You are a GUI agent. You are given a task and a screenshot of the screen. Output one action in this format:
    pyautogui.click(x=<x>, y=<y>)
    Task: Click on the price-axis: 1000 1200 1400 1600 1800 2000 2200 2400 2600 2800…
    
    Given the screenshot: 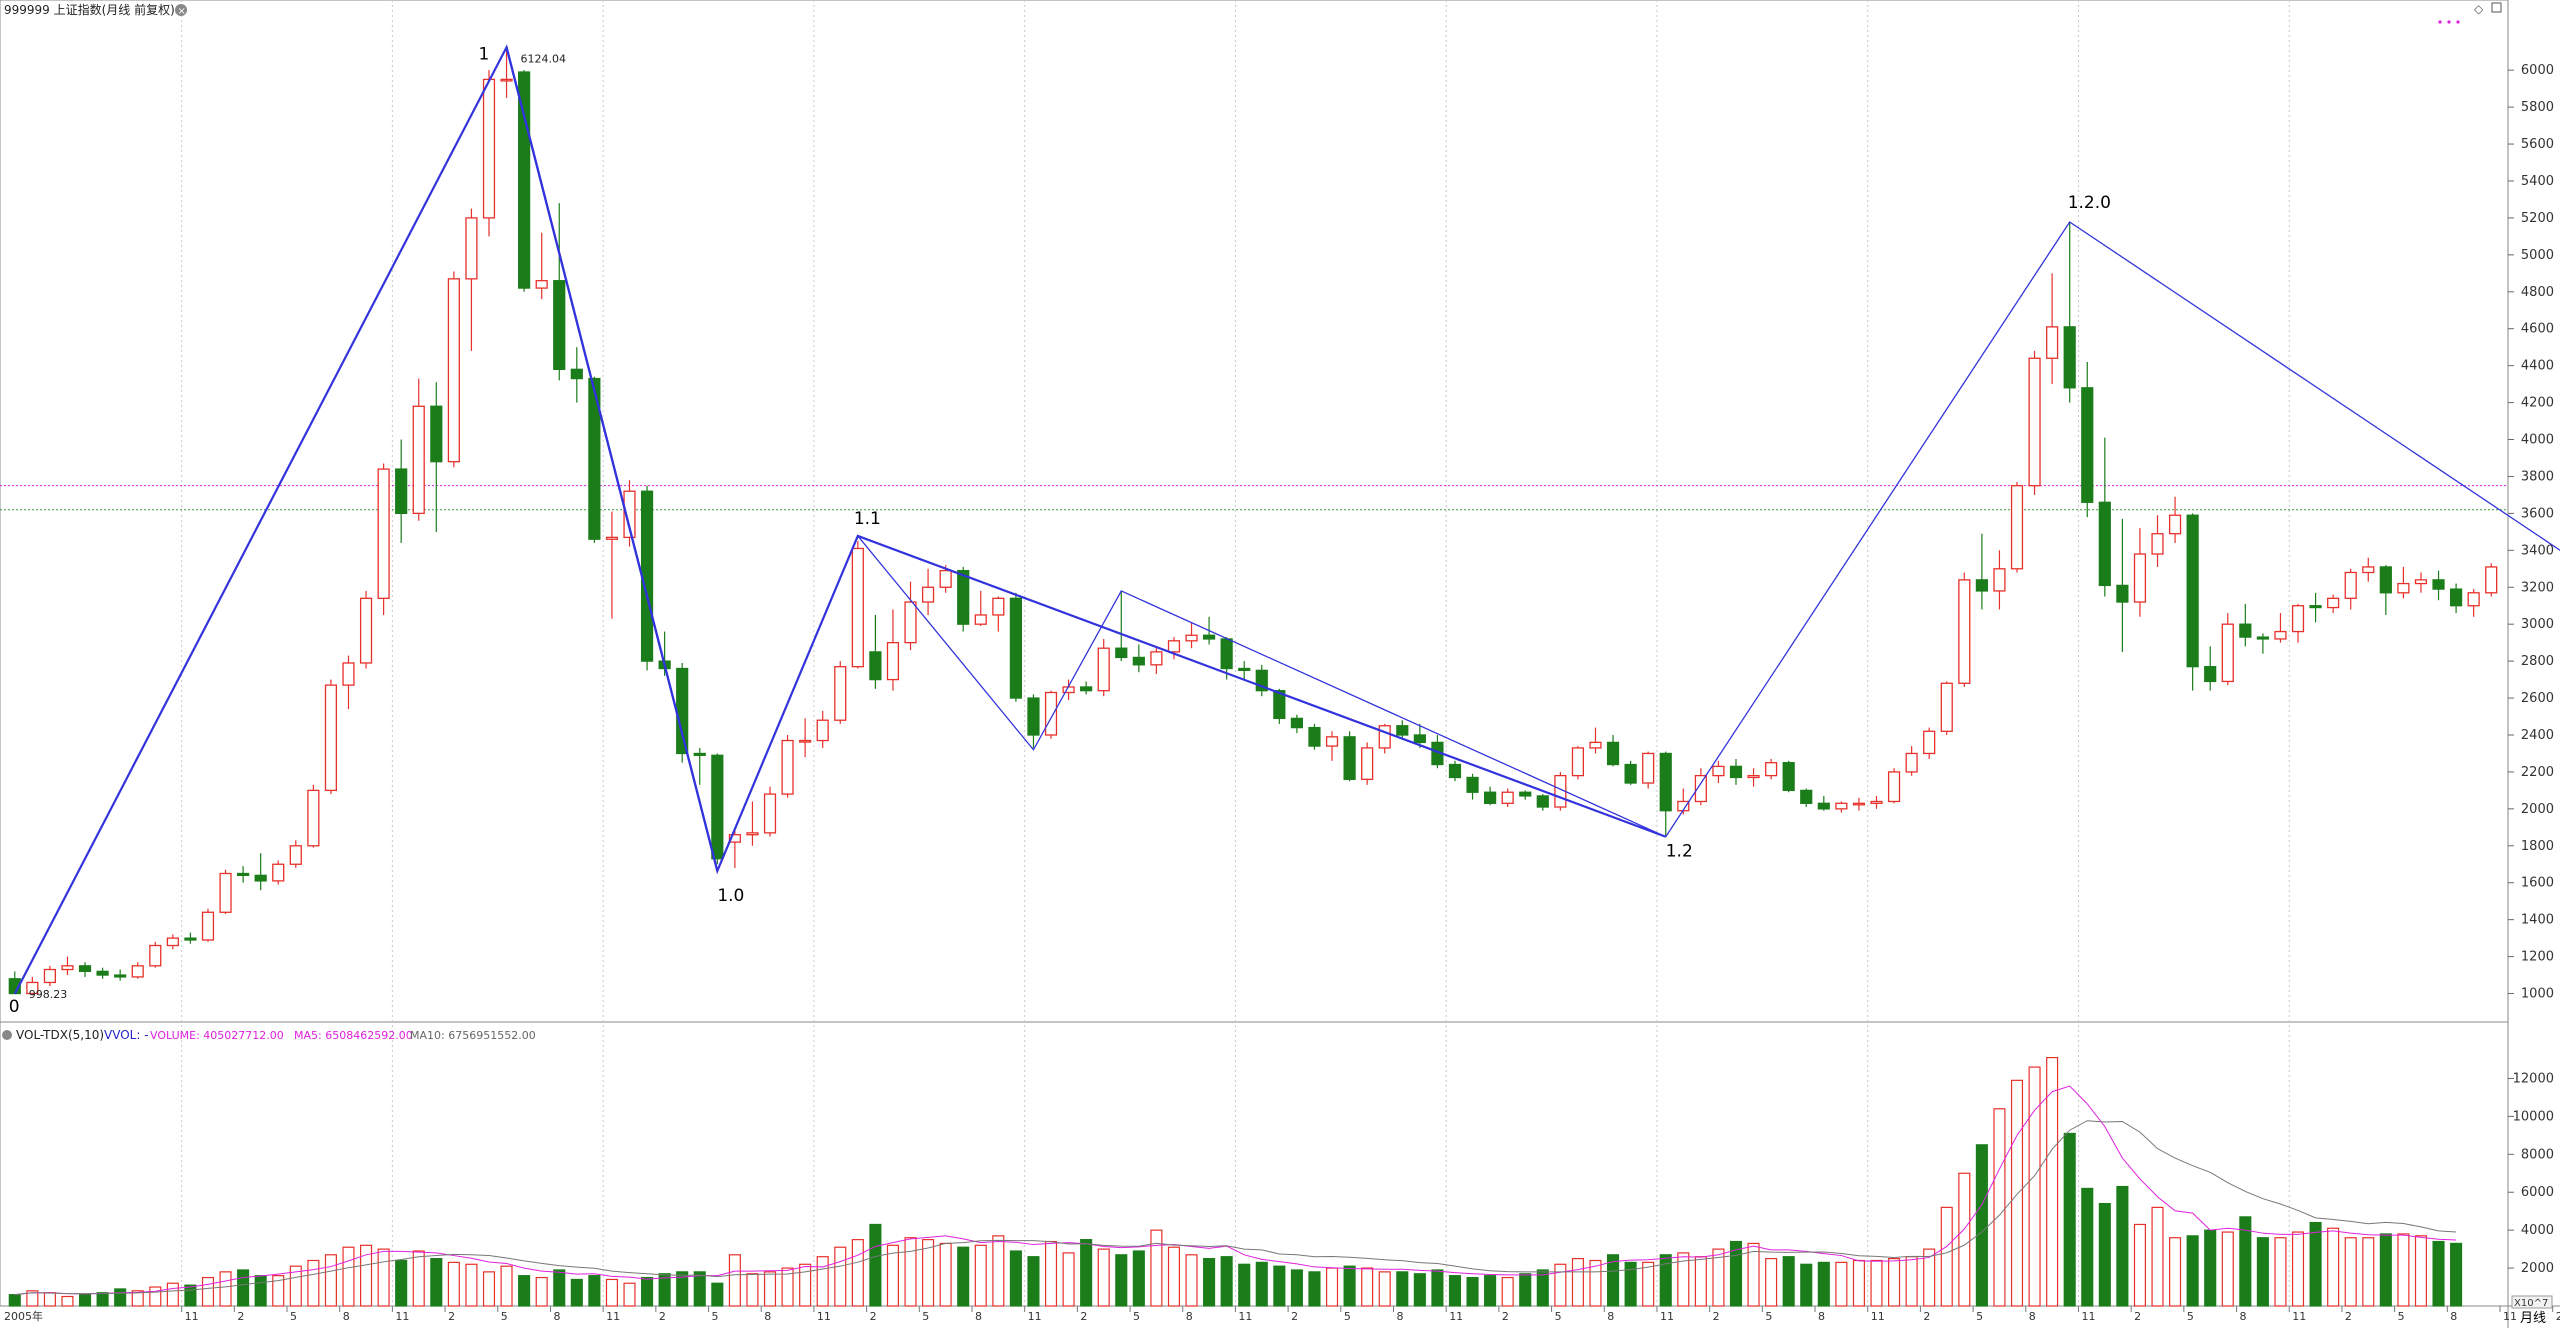 What is the action you would take?
    pyautogui.click(x=2531, y=532)
    